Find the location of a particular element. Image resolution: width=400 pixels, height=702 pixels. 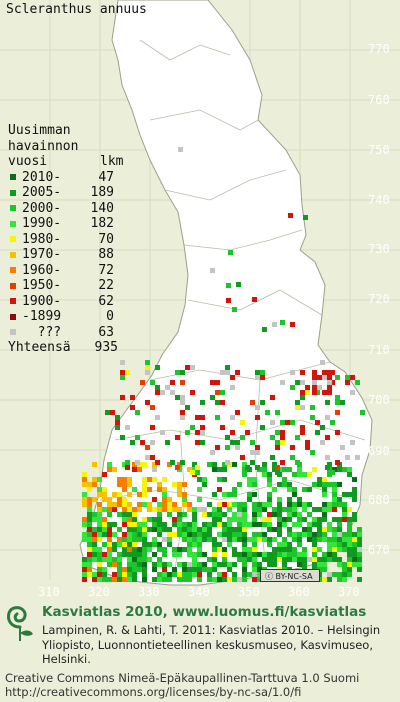

kasviatlas-logo-icon is located at coordinates (20, 623).